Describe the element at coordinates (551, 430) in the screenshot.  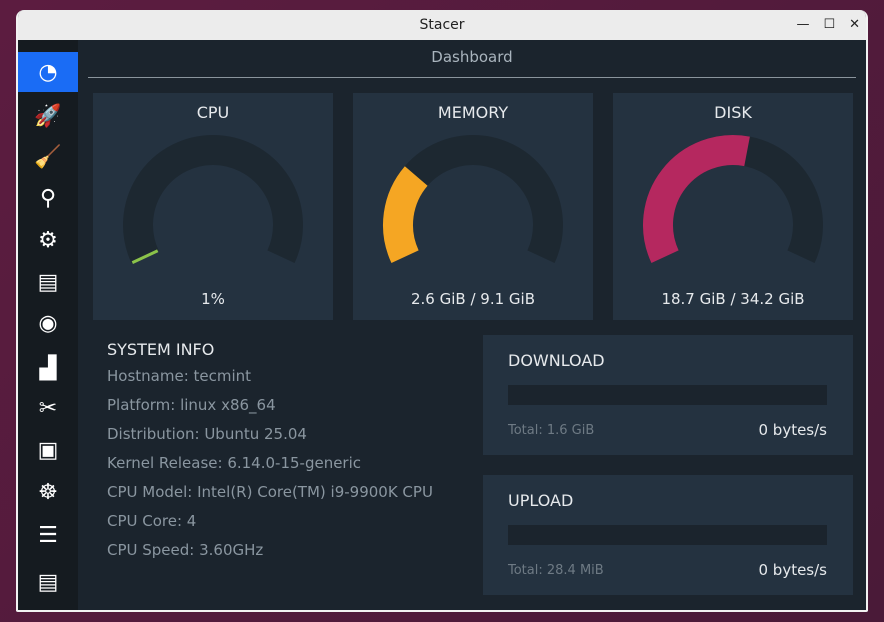
I see `download-total: Total: 1.6 GiB` at that location.